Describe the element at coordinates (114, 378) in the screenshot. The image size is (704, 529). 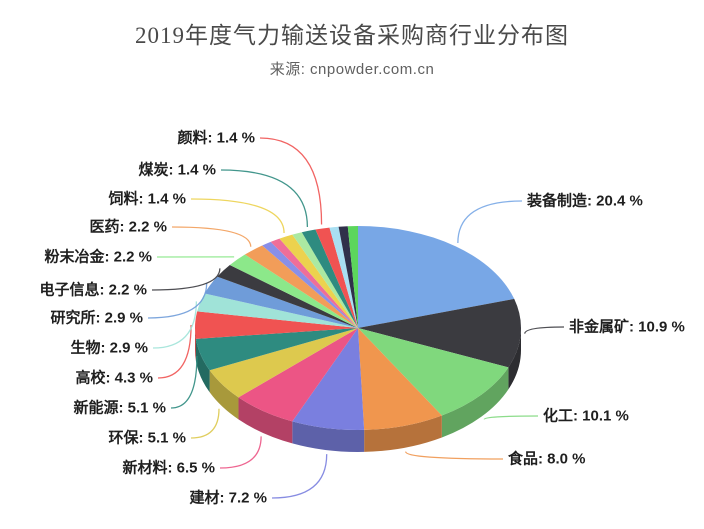
I see `slice-label-高校: 高校: 4.3 %` at that location.